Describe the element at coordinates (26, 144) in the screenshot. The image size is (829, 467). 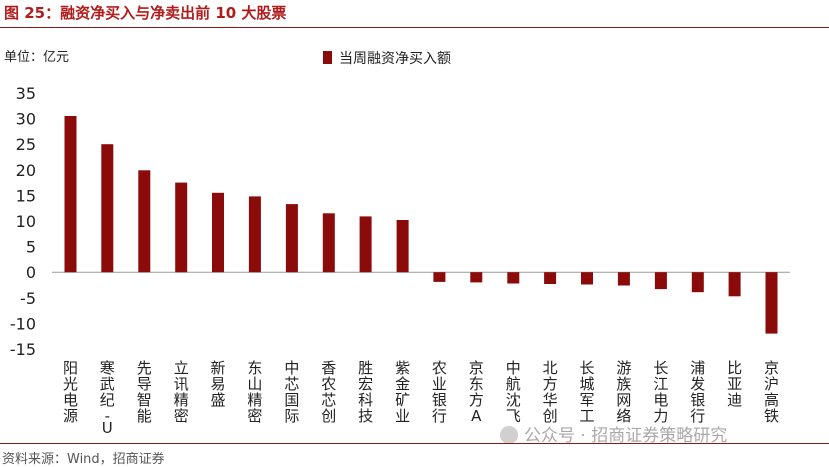
I see `y-tick-label: 25` at that location.